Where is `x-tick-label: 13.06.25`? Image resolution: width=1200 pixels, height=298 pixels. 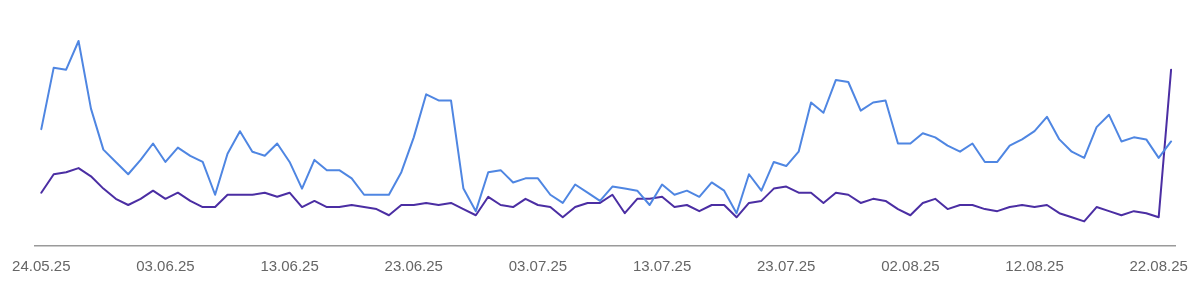
x-tick-label: 13.06.25 is located at coordinates (289, 266).